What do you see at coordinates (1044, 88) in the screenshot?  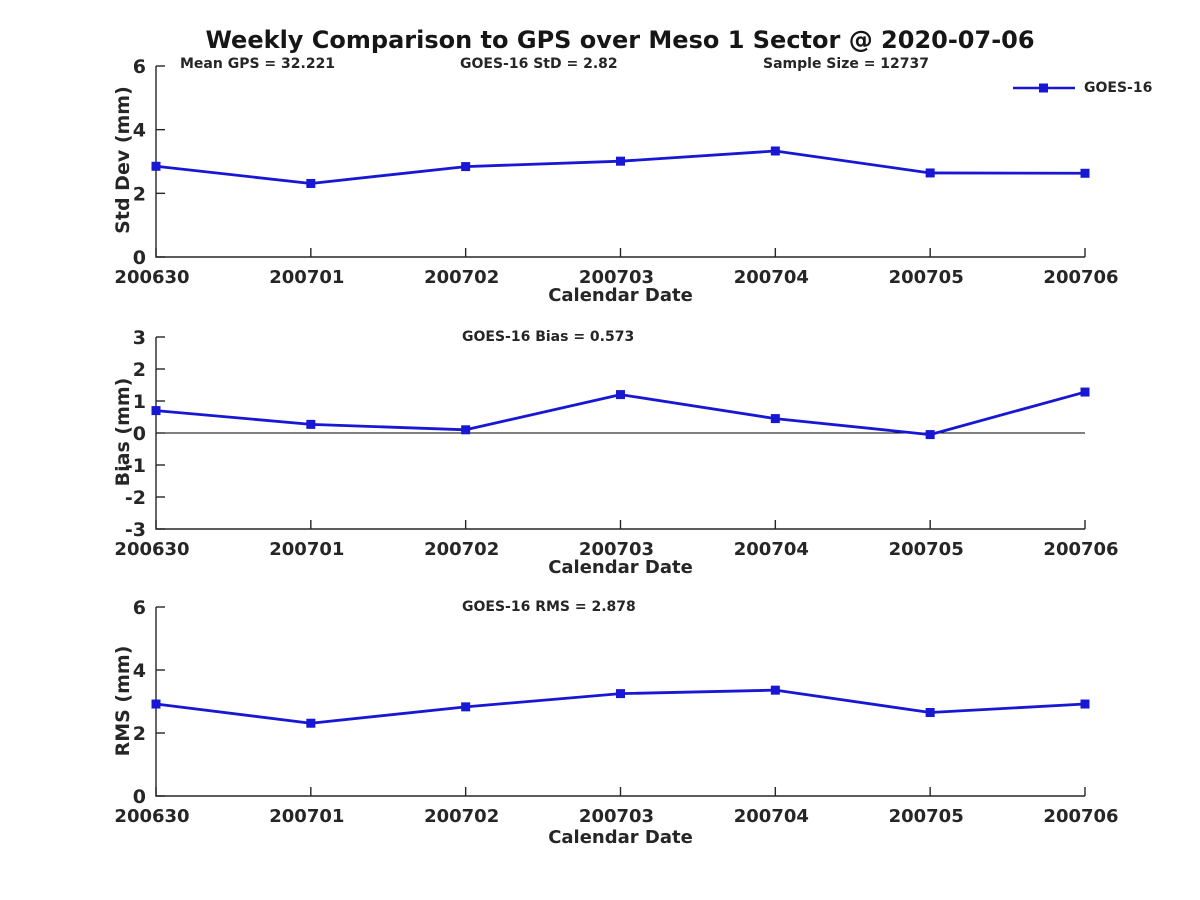 I see `legend-line-marker-icon` at bounding box center [1044, 88].